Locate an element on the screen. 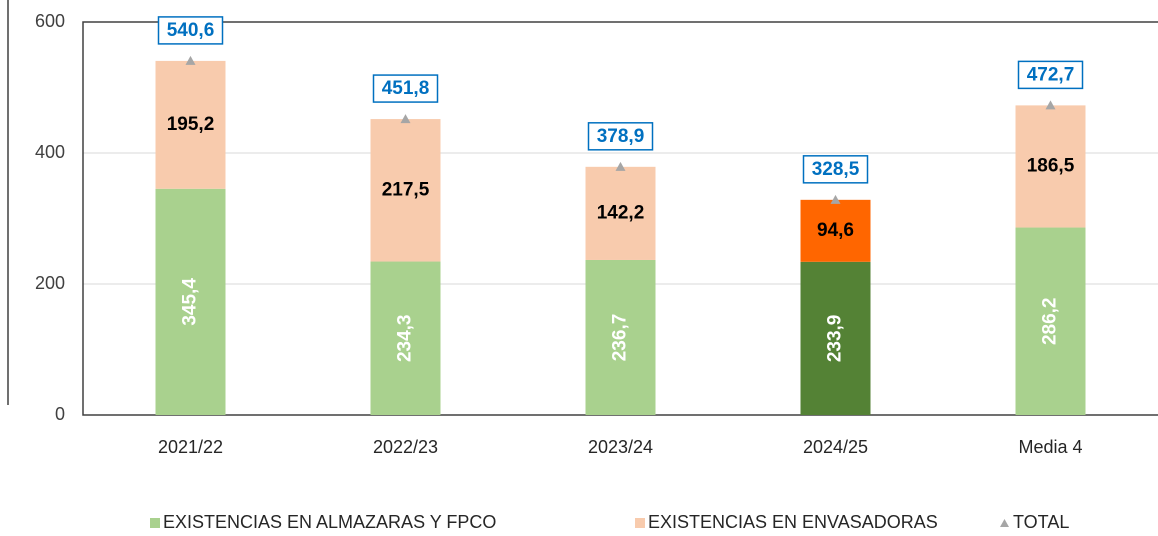 The height and width of the screenshot is (536, 1158). y-tick-label: 0 is located at coordinates (60, 414).